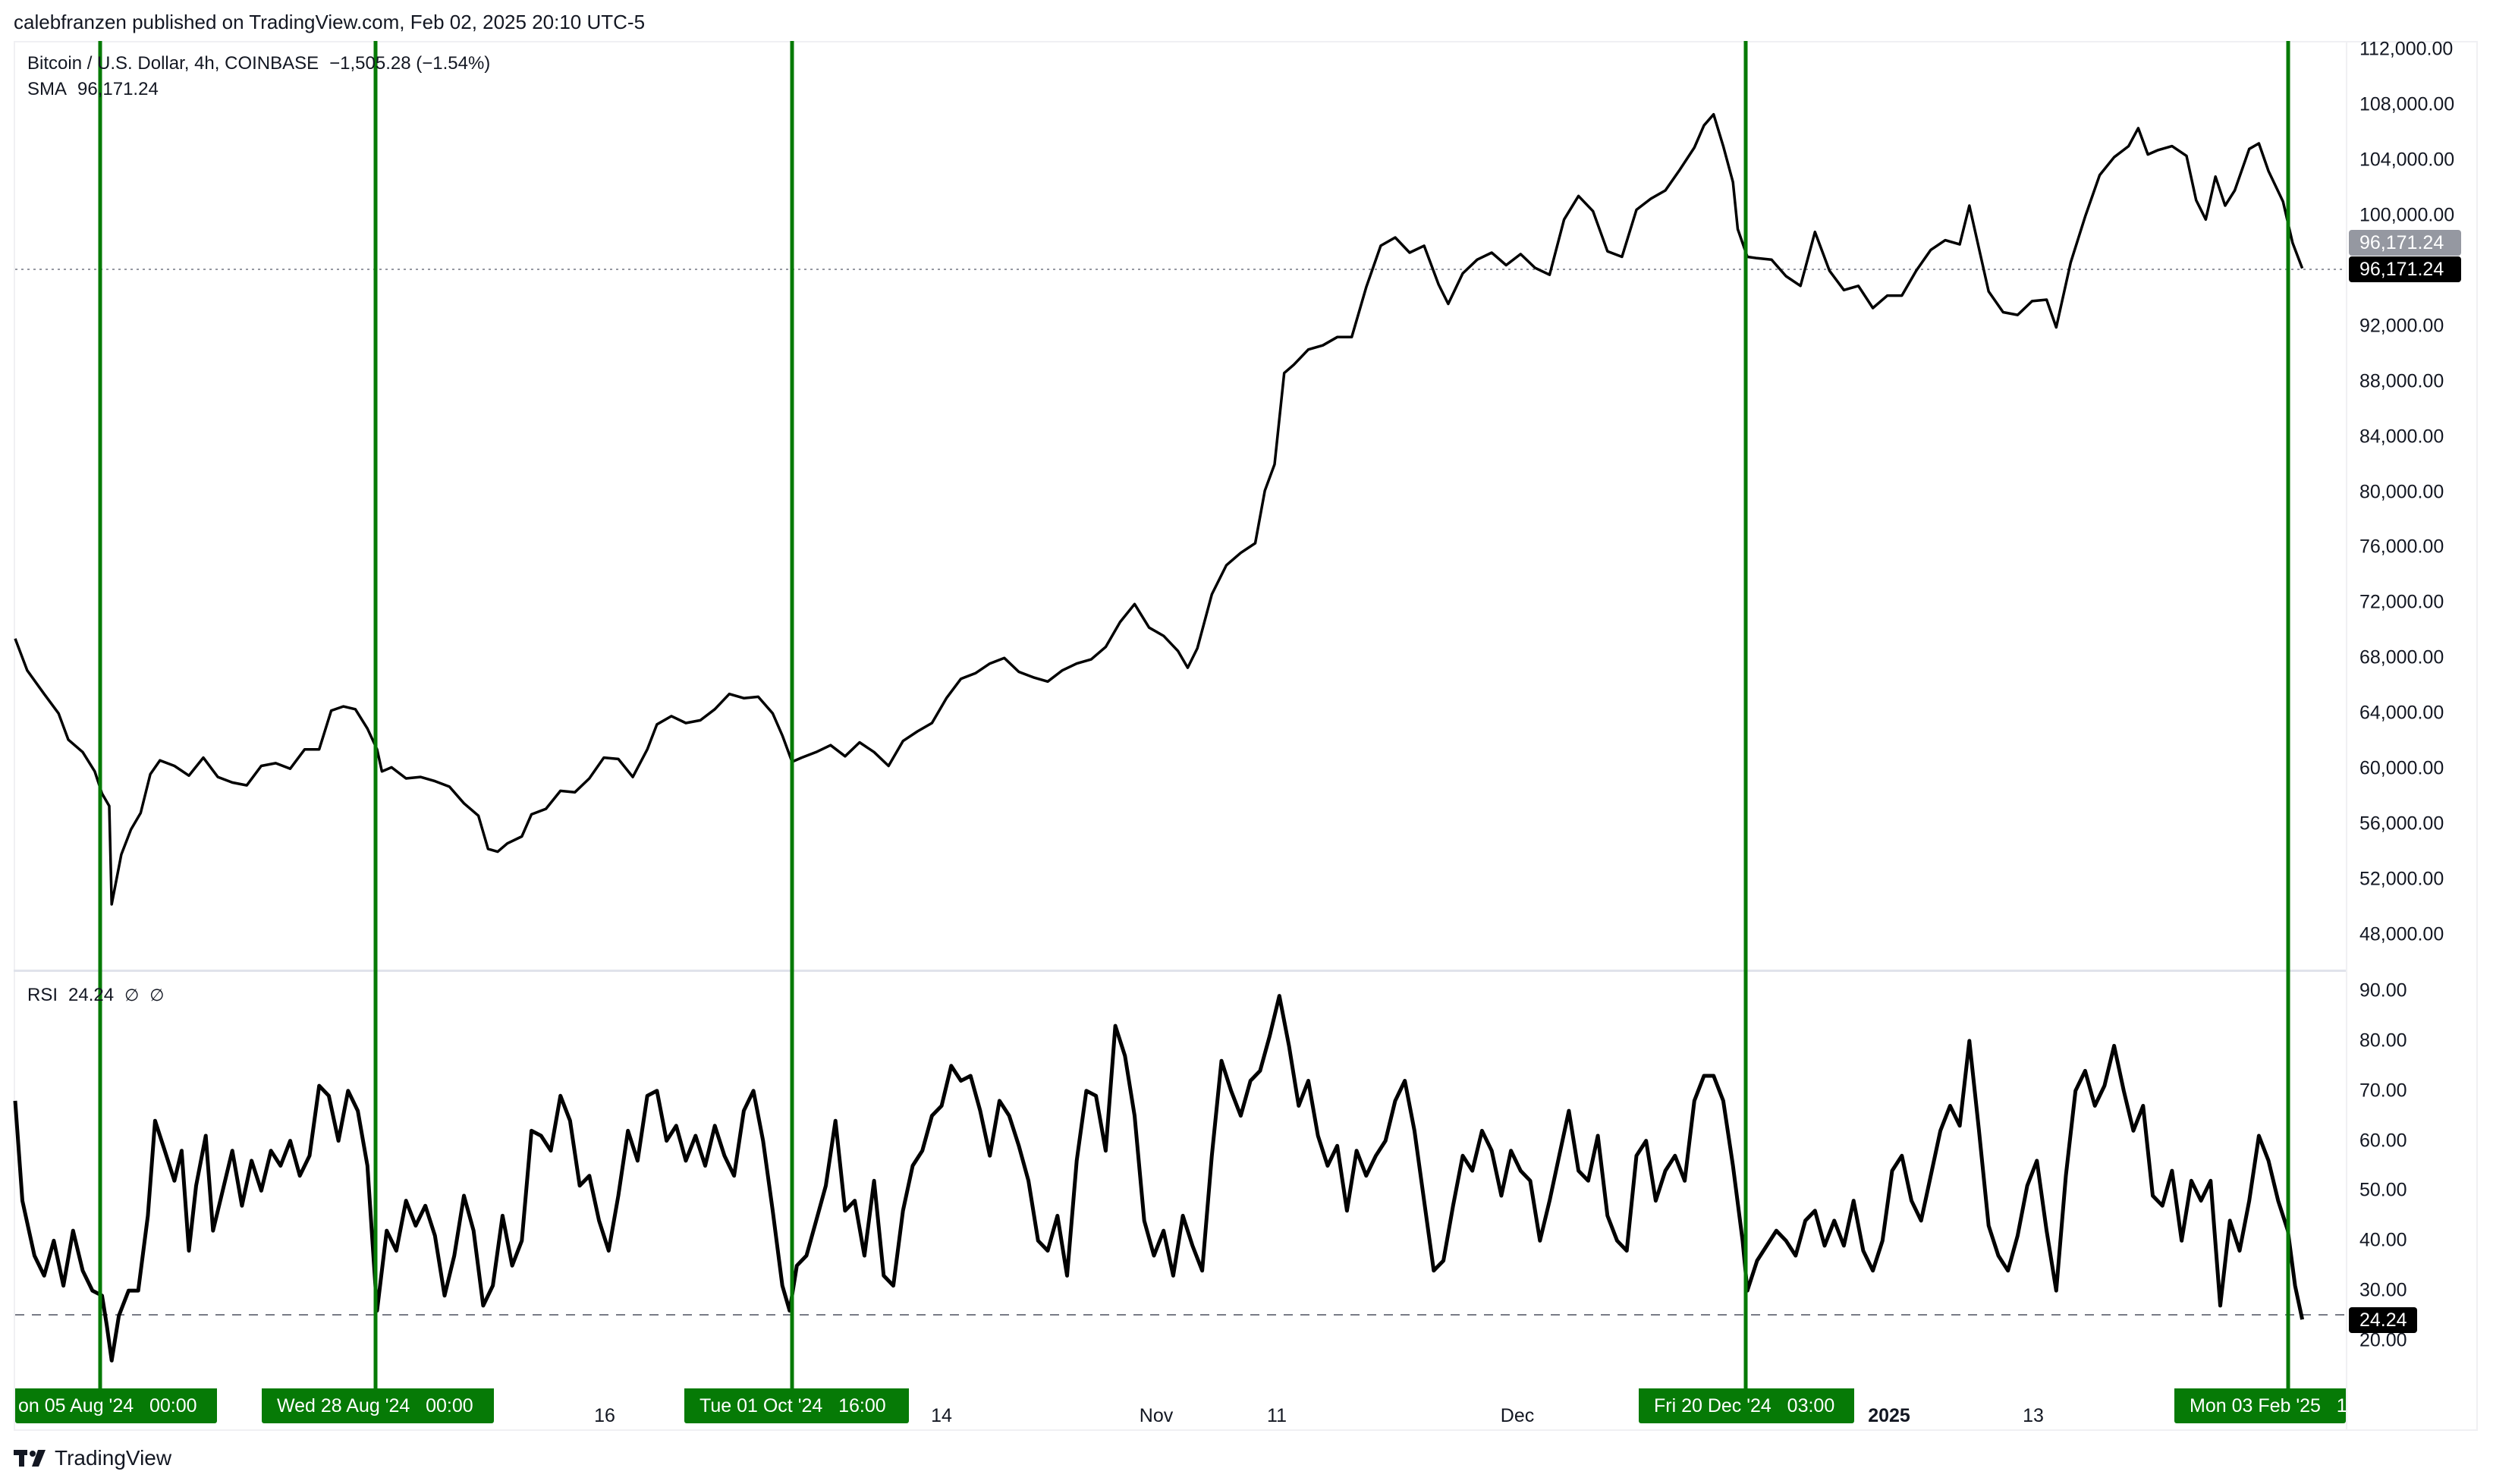 The height and width of the screenshot is (1484, 2493). I want to click on price-axis-separator, so click(2346, 736).